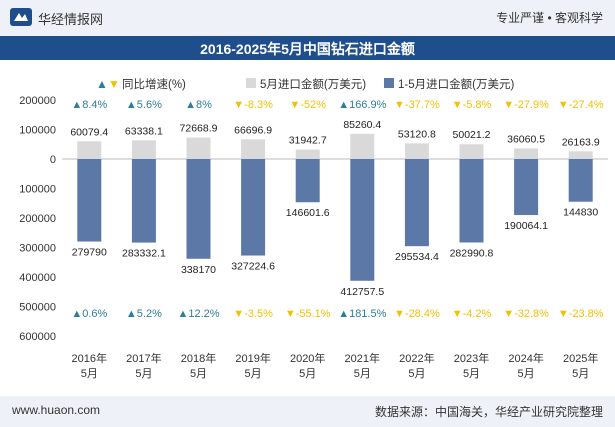 The height and width of the screenshot is (427, 615). What do you see at coordinates (37, 278) in the screenshot?
I see `y-tick-label: 400000` at bounding box center [37, 278].